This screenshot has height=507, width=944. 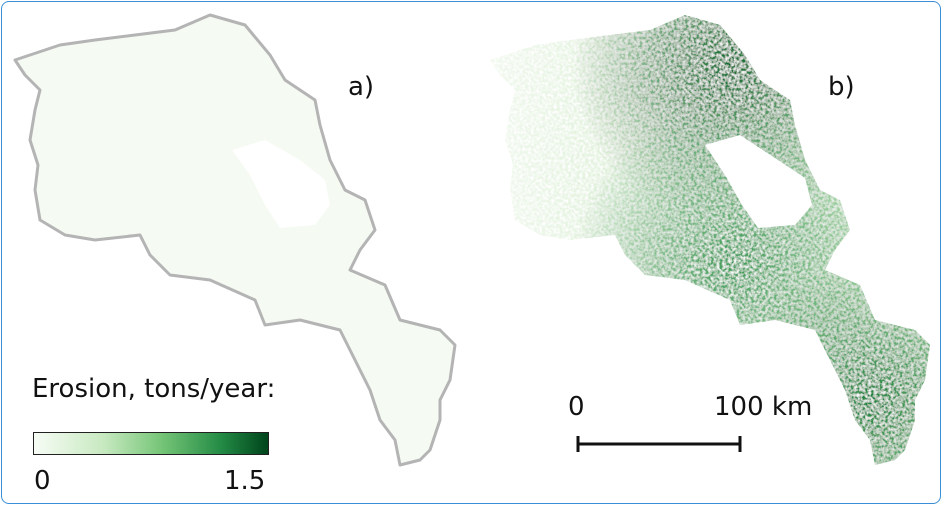 What do you see at coordinates (763, 407) in the screenshot?
I see `scale-end: 100 km` at bounding box center [763, 407].